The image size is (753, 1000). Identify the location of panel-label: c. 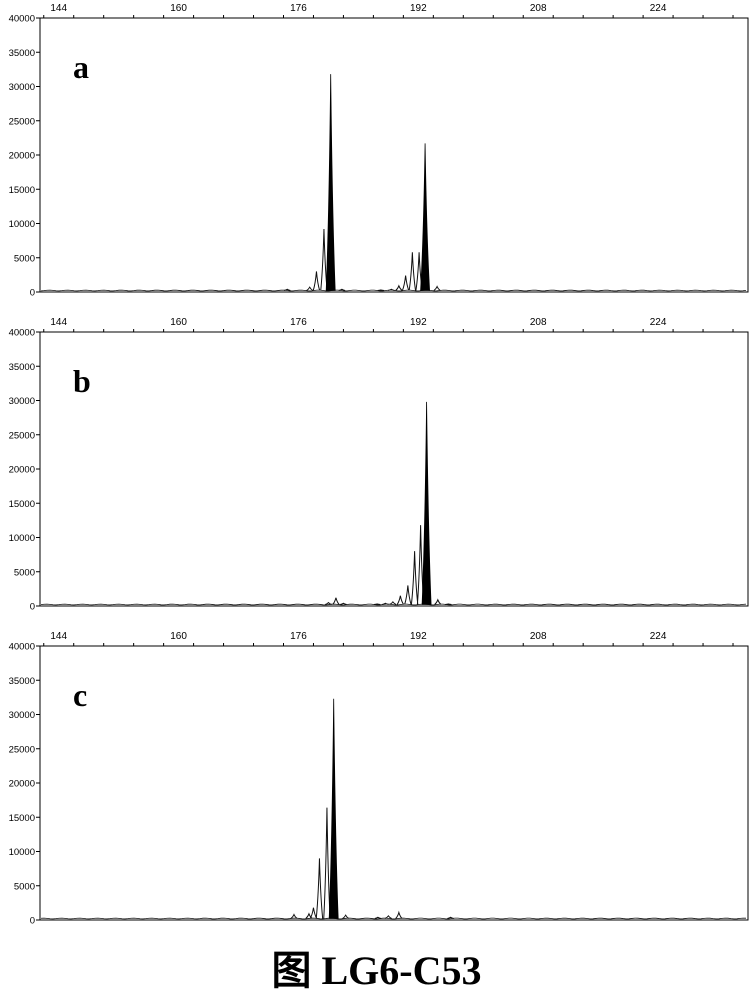
(80, 695).